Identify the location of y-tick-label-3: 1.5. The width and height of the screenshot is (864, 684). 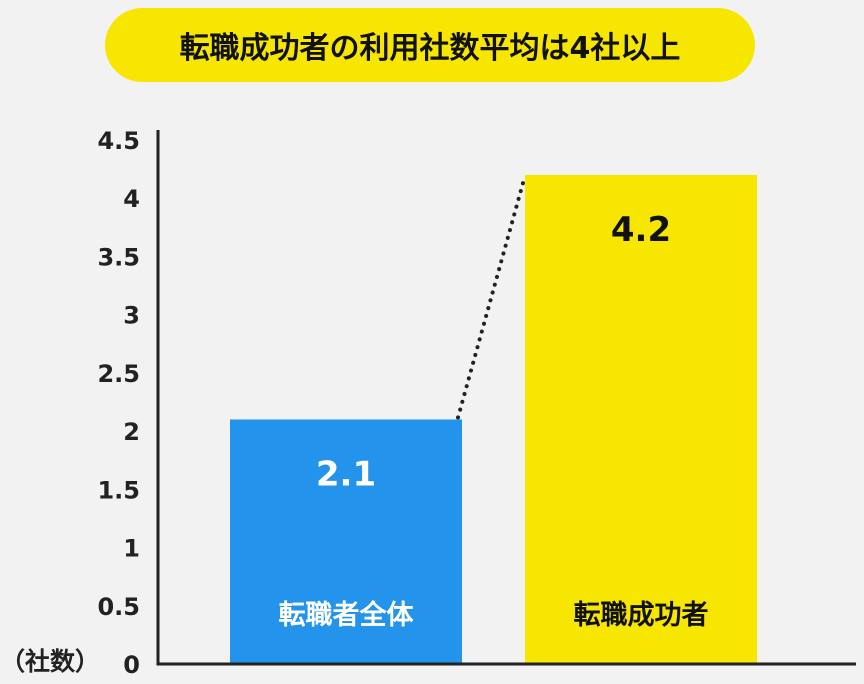
(118, 490).